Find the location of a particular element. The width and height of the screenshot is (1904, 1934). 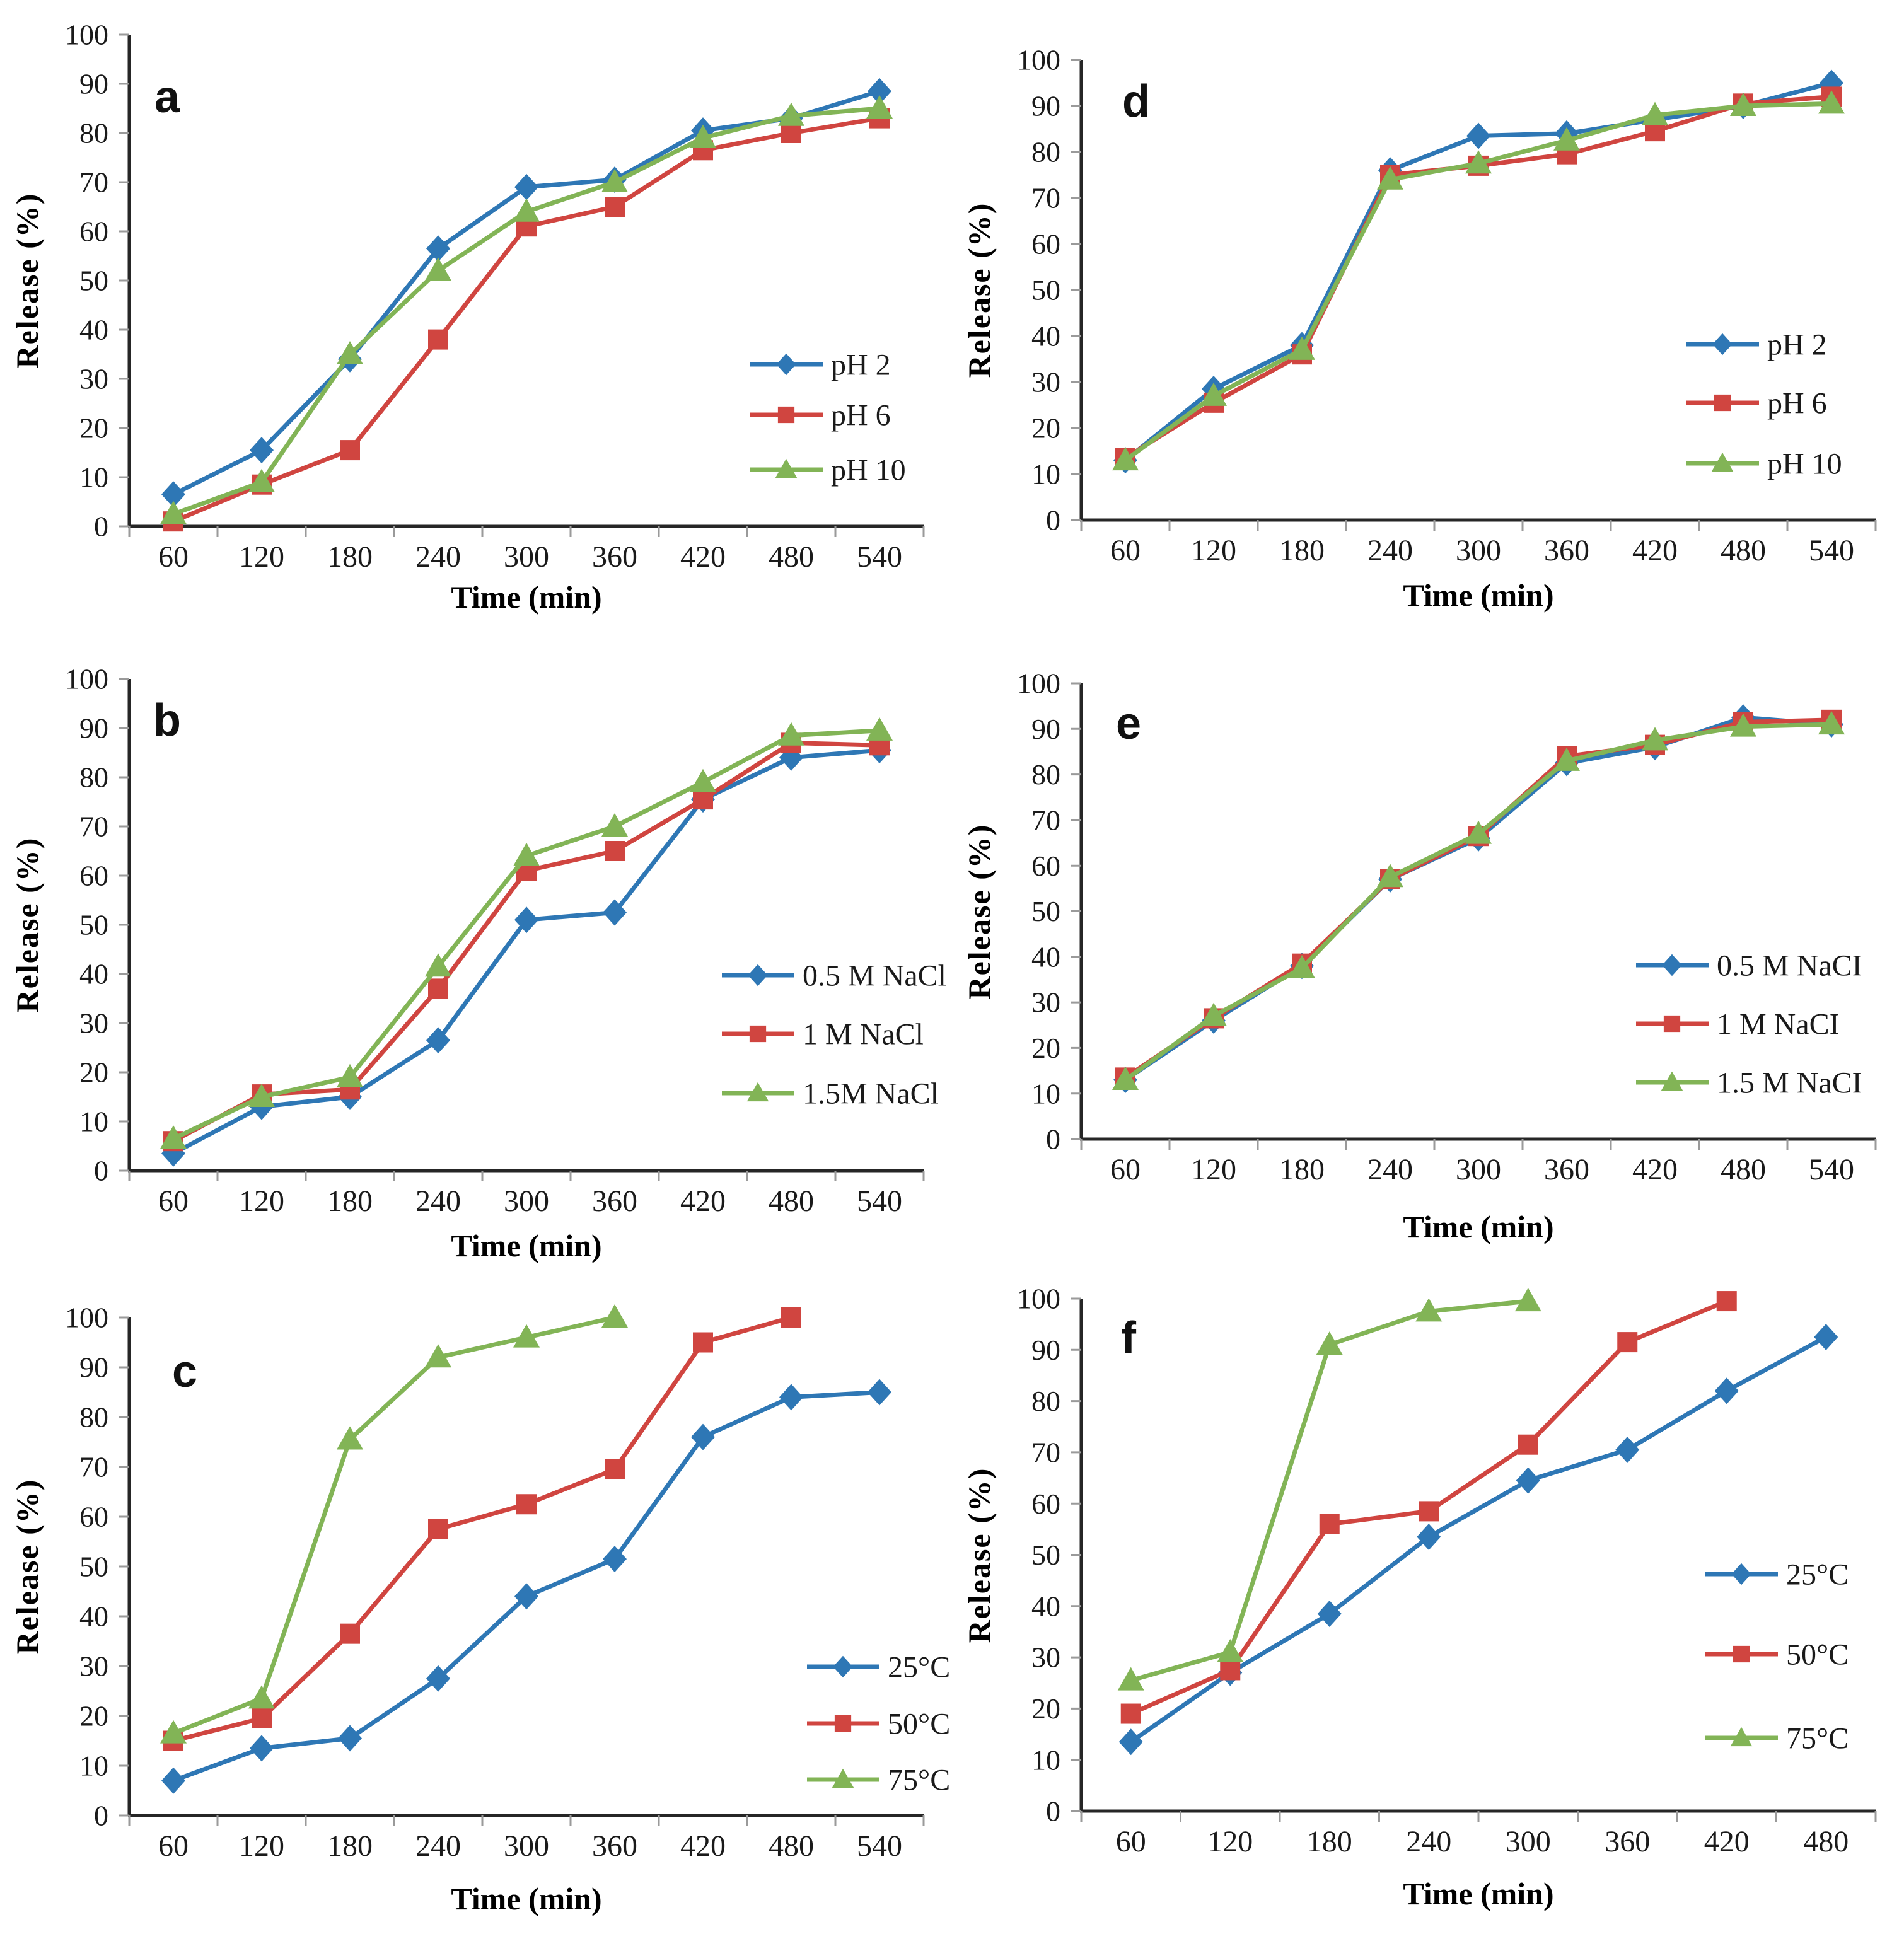

legend-label: pH 2 is located at coordinates (1797, 344).